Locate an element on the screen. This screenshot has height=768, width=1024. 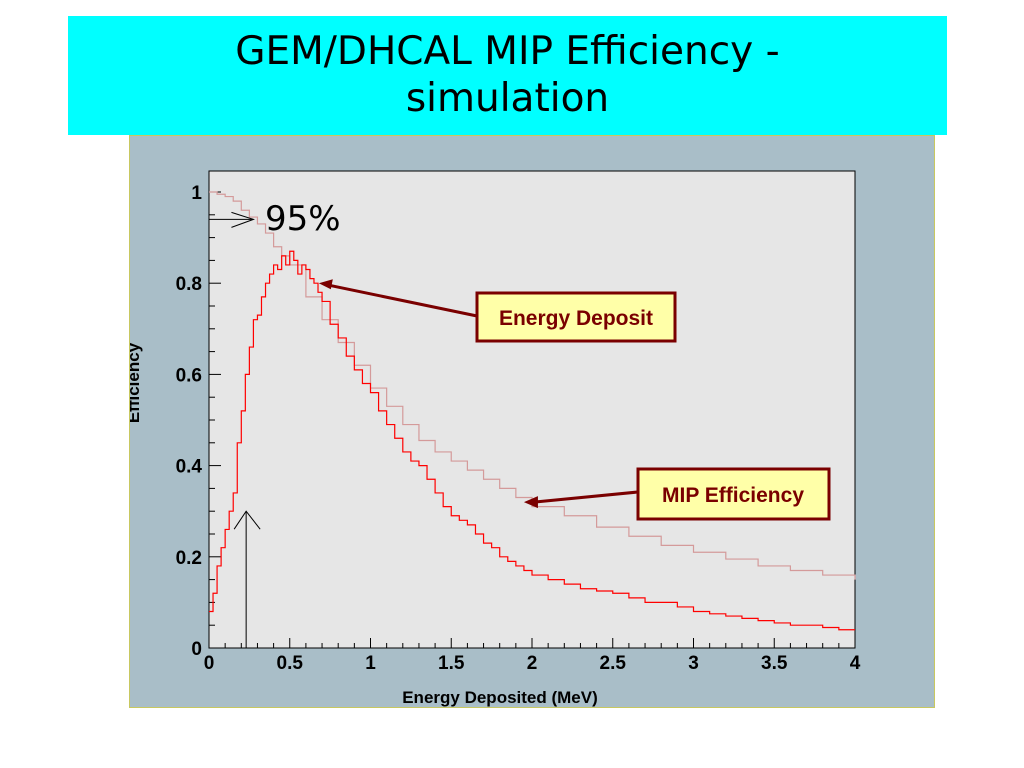
x-tick-labels: 0 0.5 1 1.5 2 2.5 3 3.5 4 is located at coordinates (532, 663).